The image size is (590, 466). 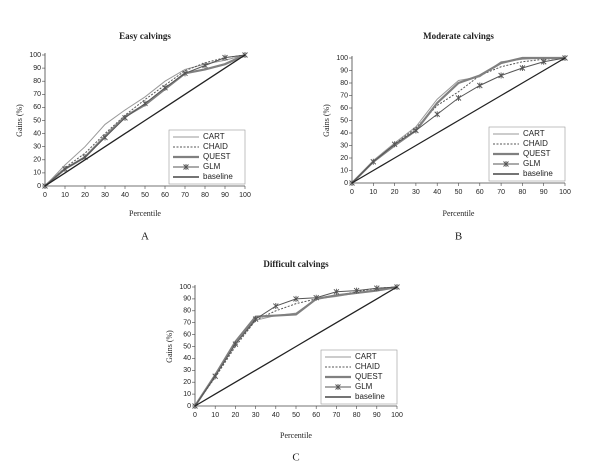 I want to click on chart-title: Easy calvings, so click(x=145, y=36).